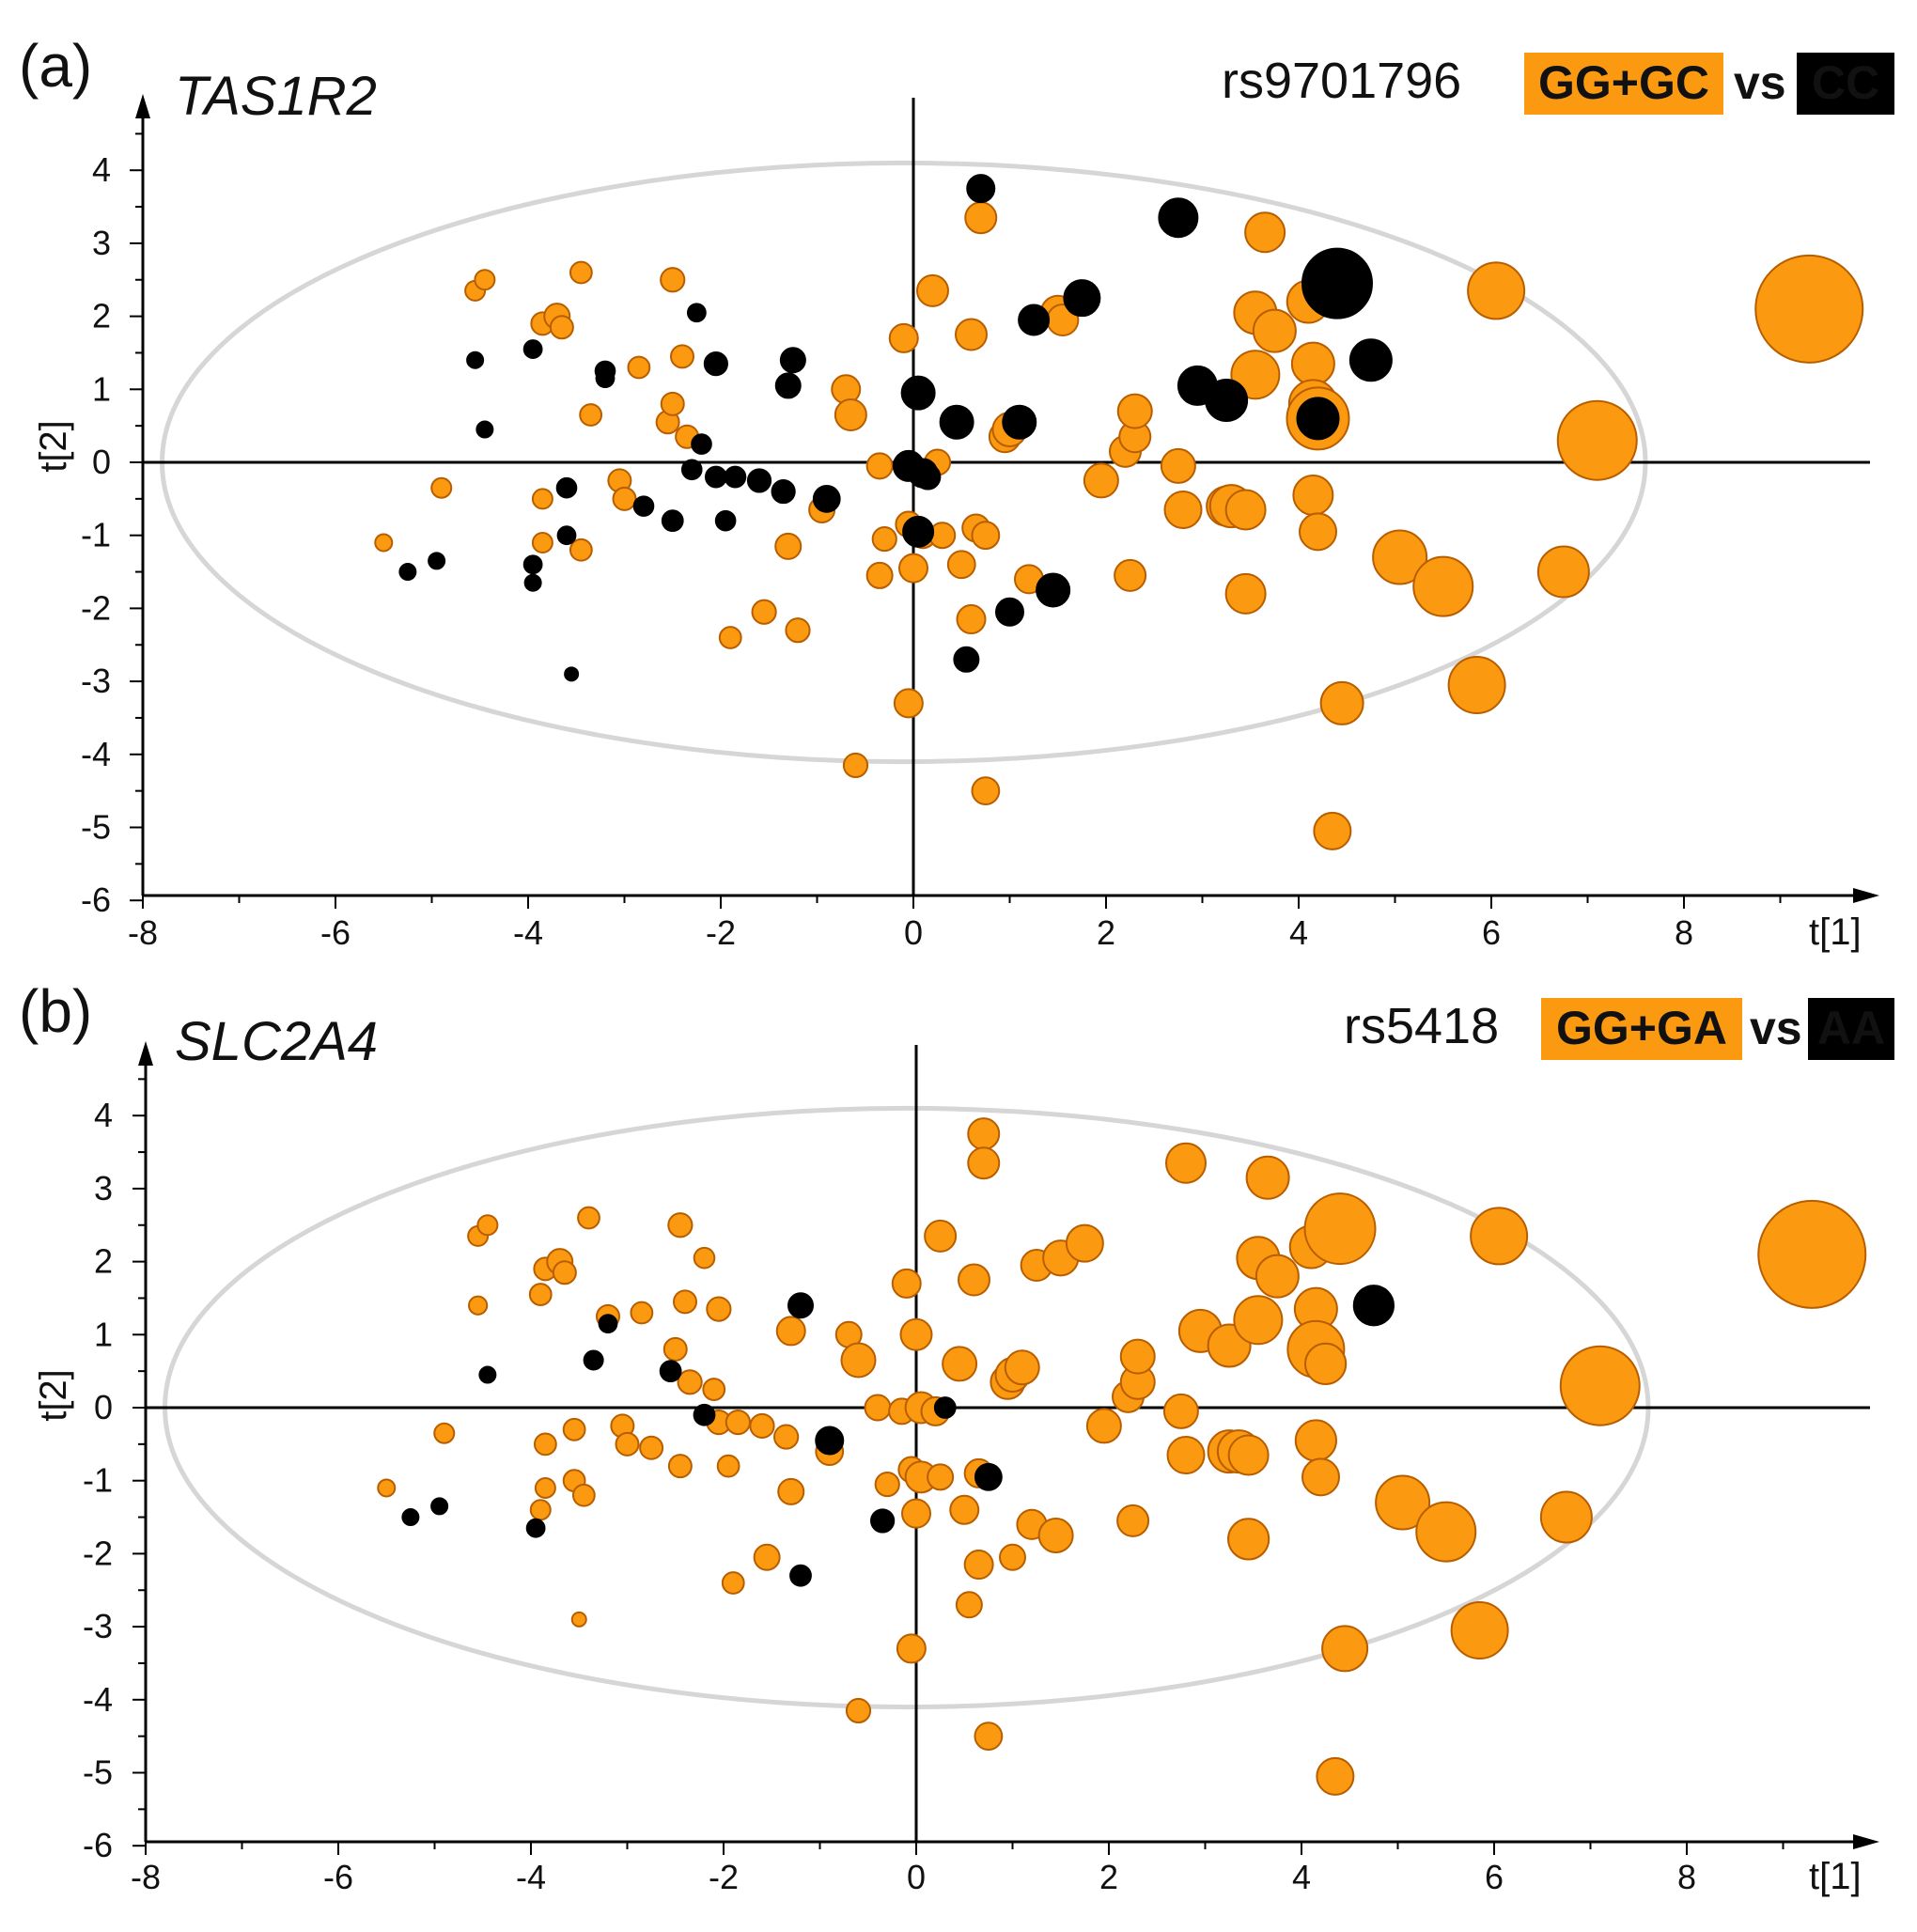  Describe the element at coordinates (53, 1395) in the screenshot. I see `panel-b-ylabel: t[2]` at that location.